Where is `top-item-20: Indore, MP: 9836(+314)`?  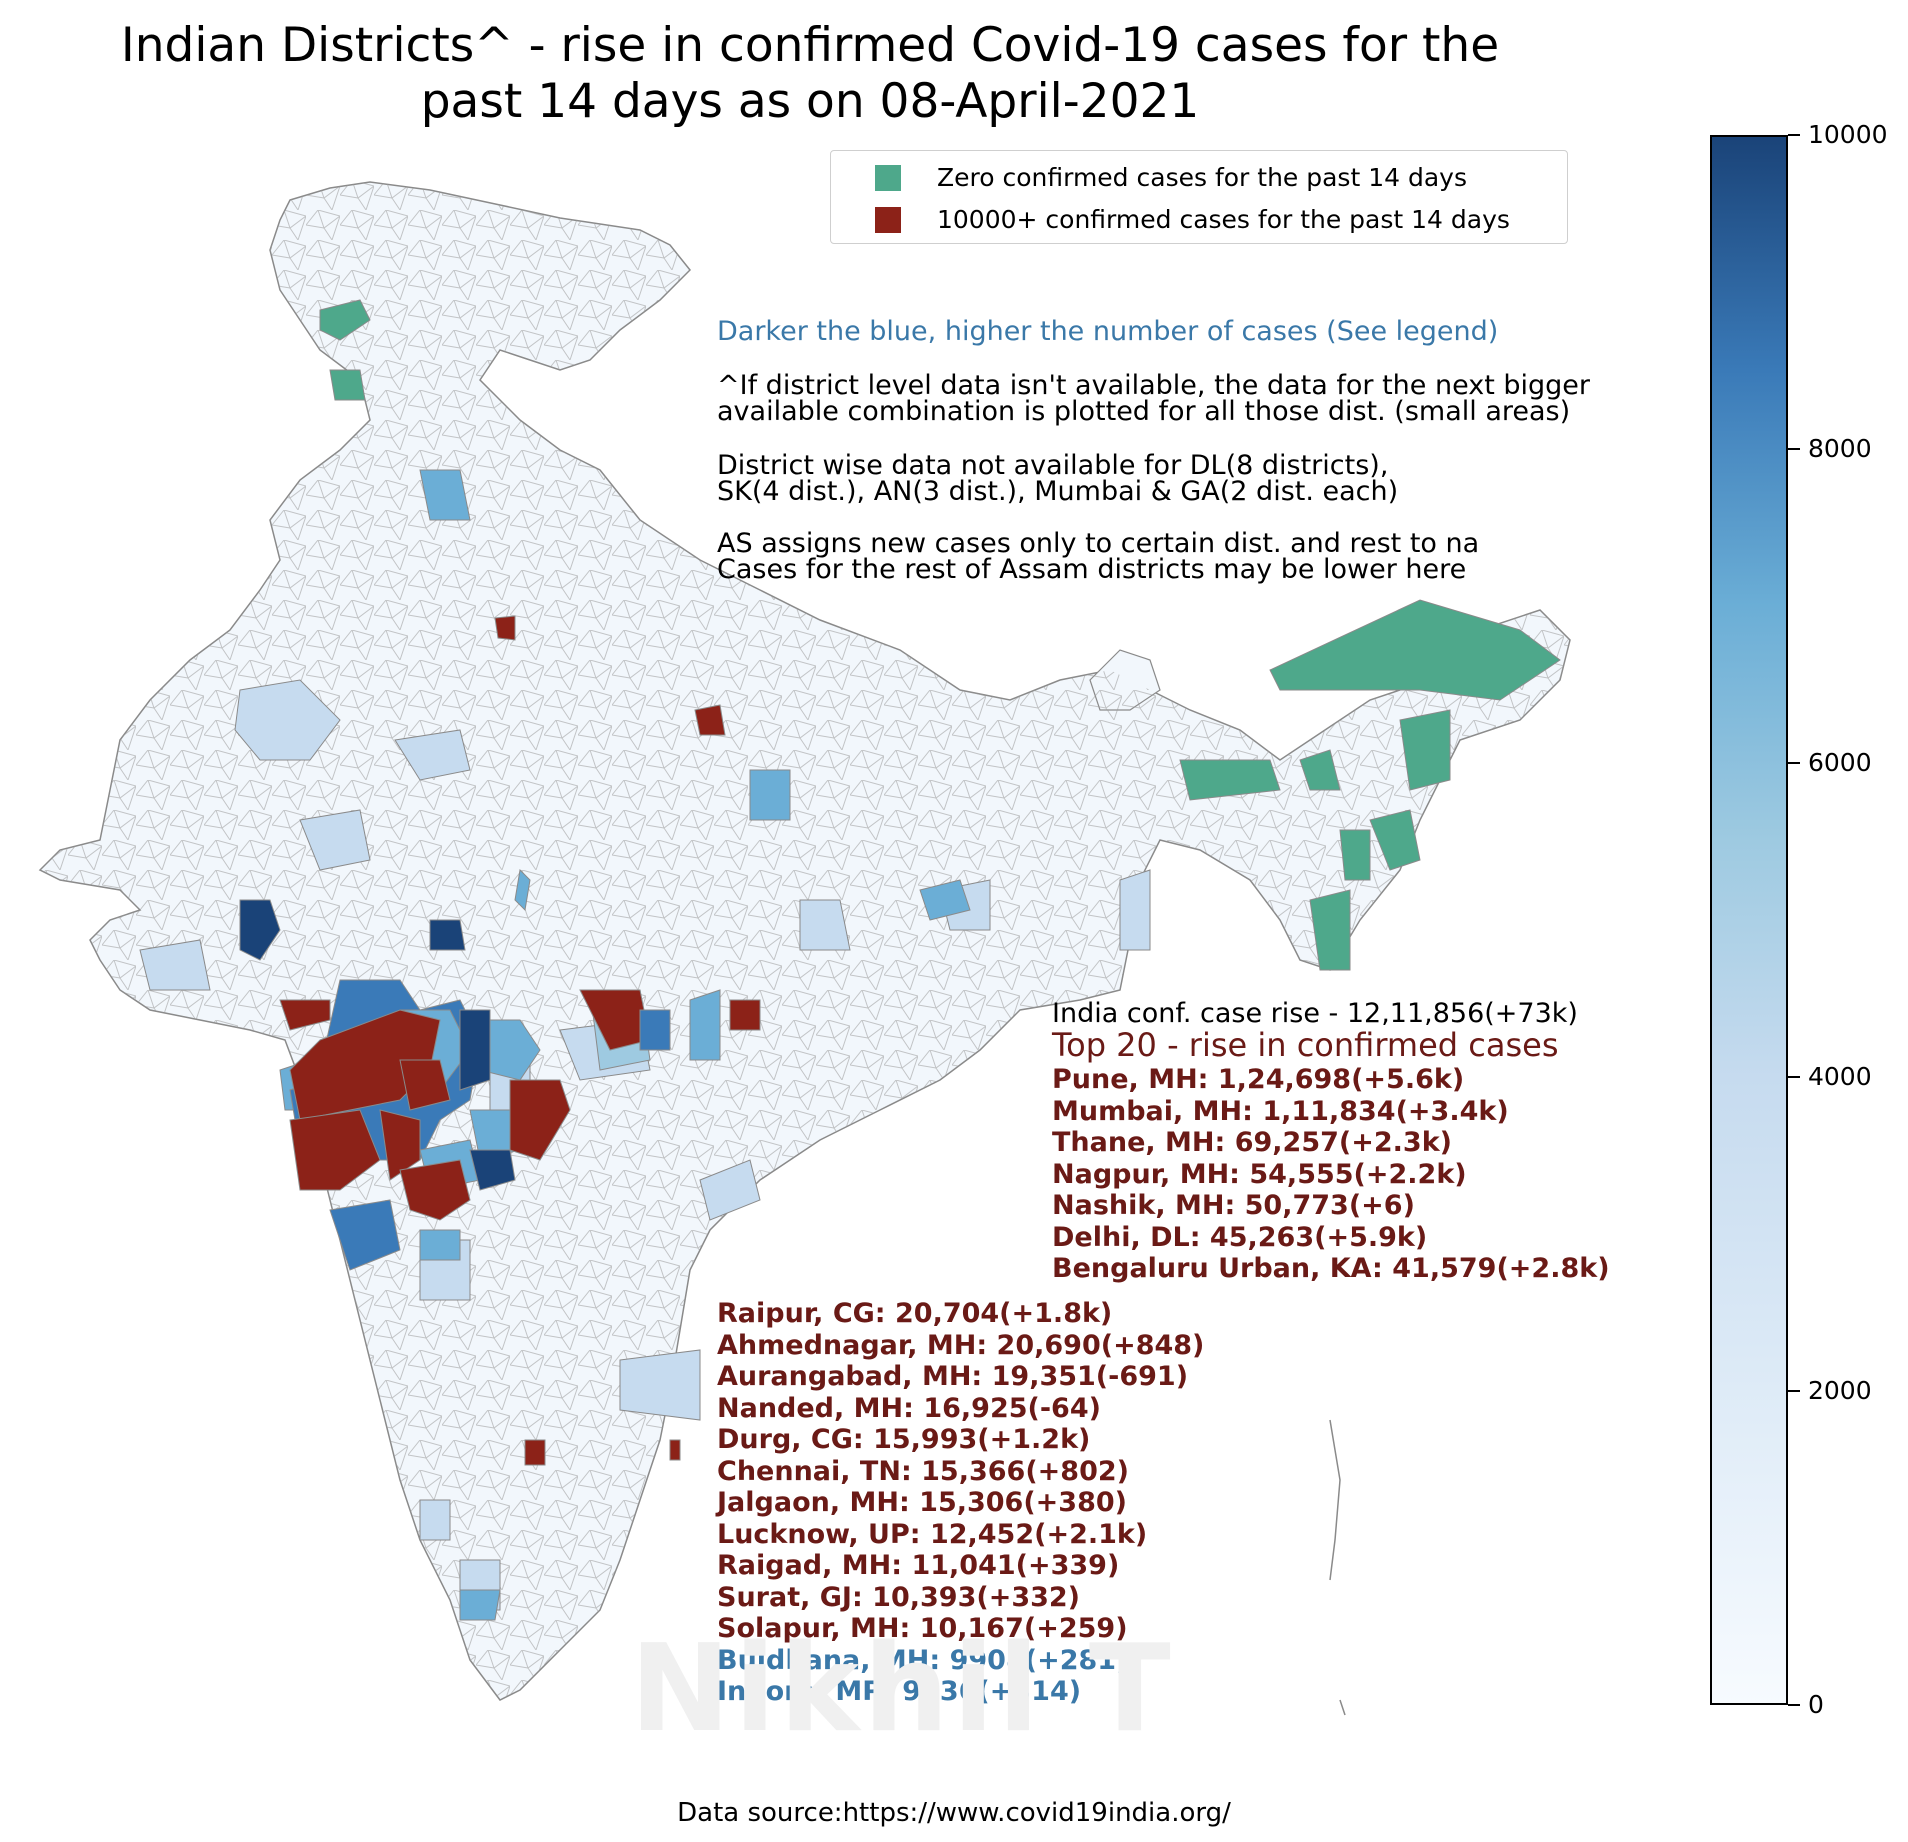 top-item-20: Indore, MP: 9836(+314) is located at coordinates (899, 1691).